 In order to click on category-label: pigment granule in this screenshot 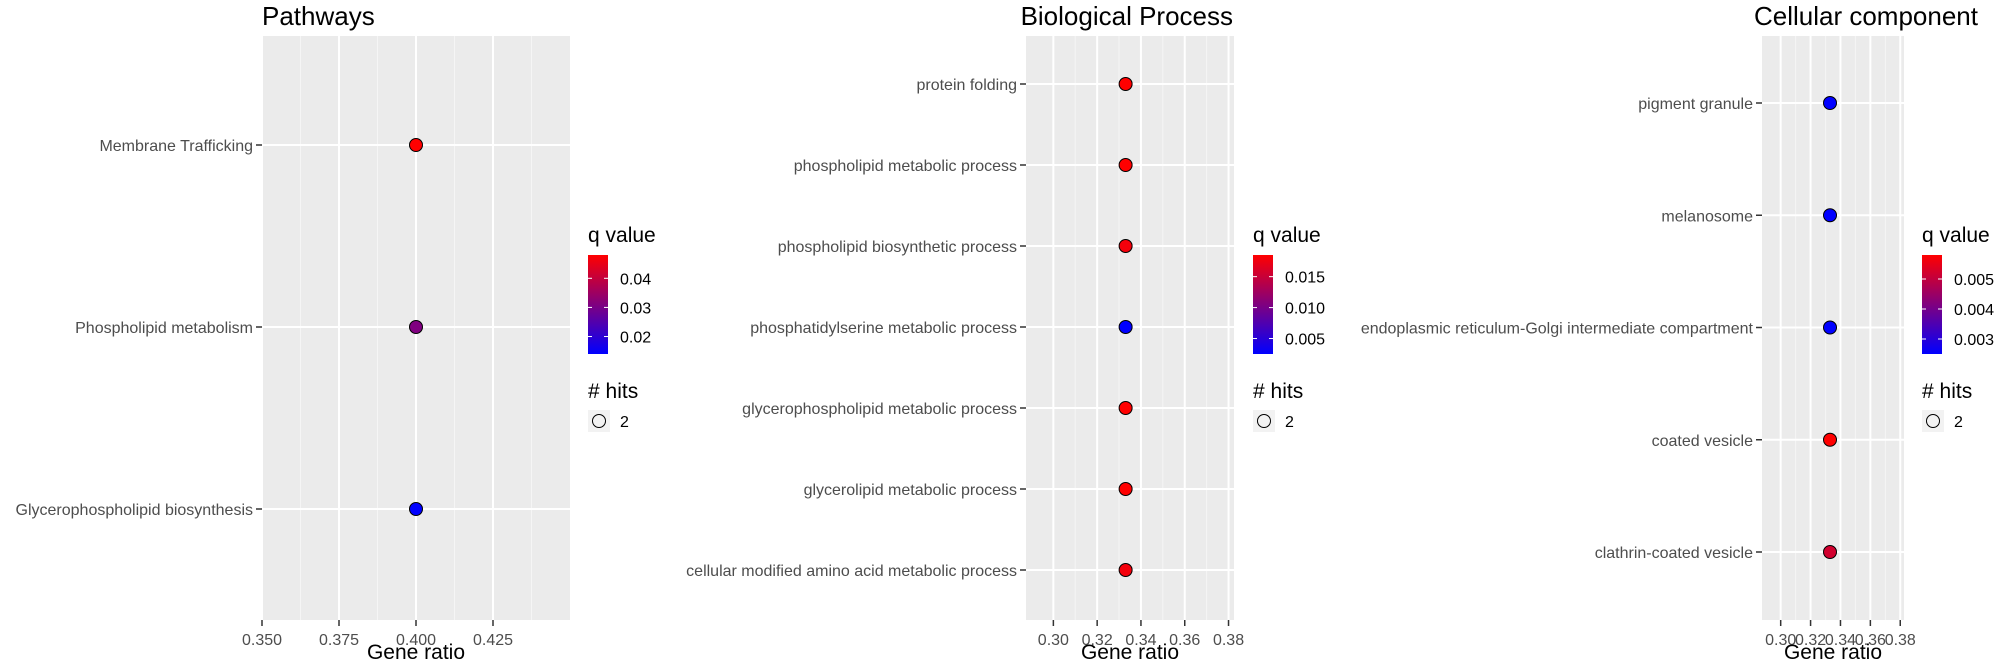, I will do `click(1695, 104)`.